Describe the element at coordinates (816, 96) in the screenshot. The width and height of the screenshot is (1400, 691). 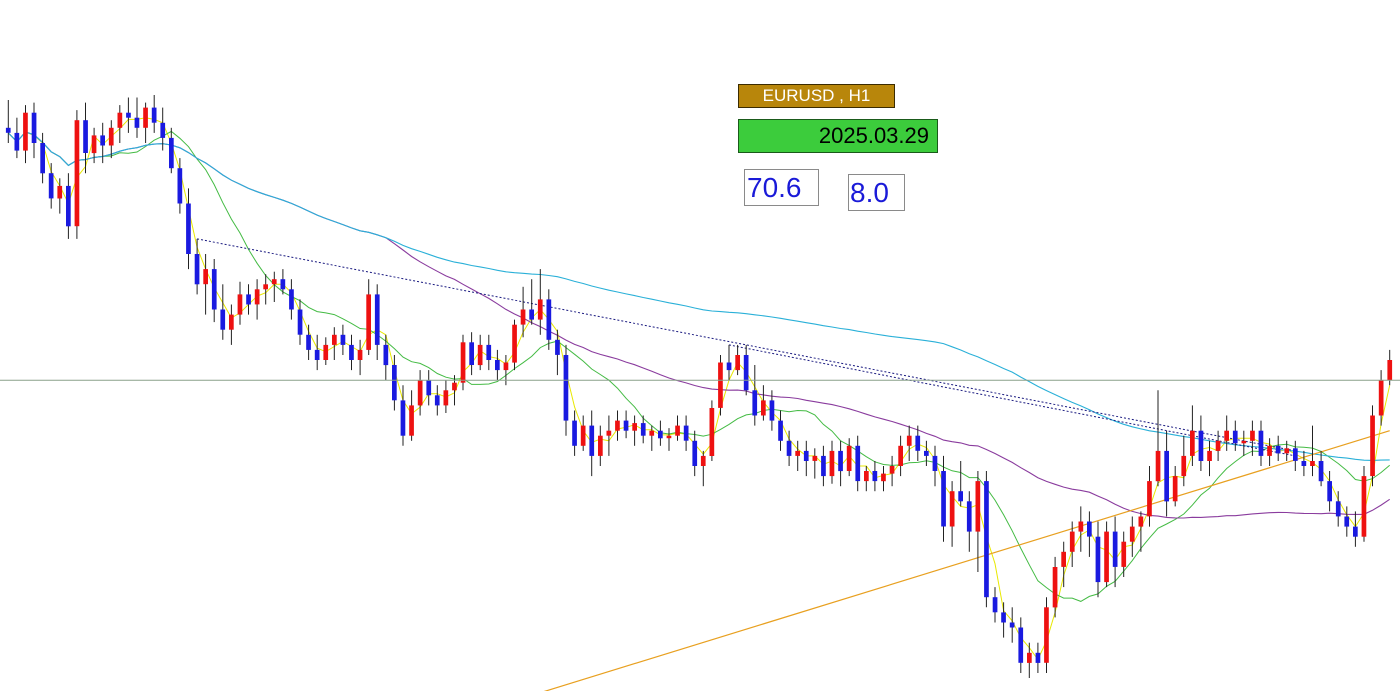
I see `symbol-timeframe-label: EURUSD , H1` at that location.